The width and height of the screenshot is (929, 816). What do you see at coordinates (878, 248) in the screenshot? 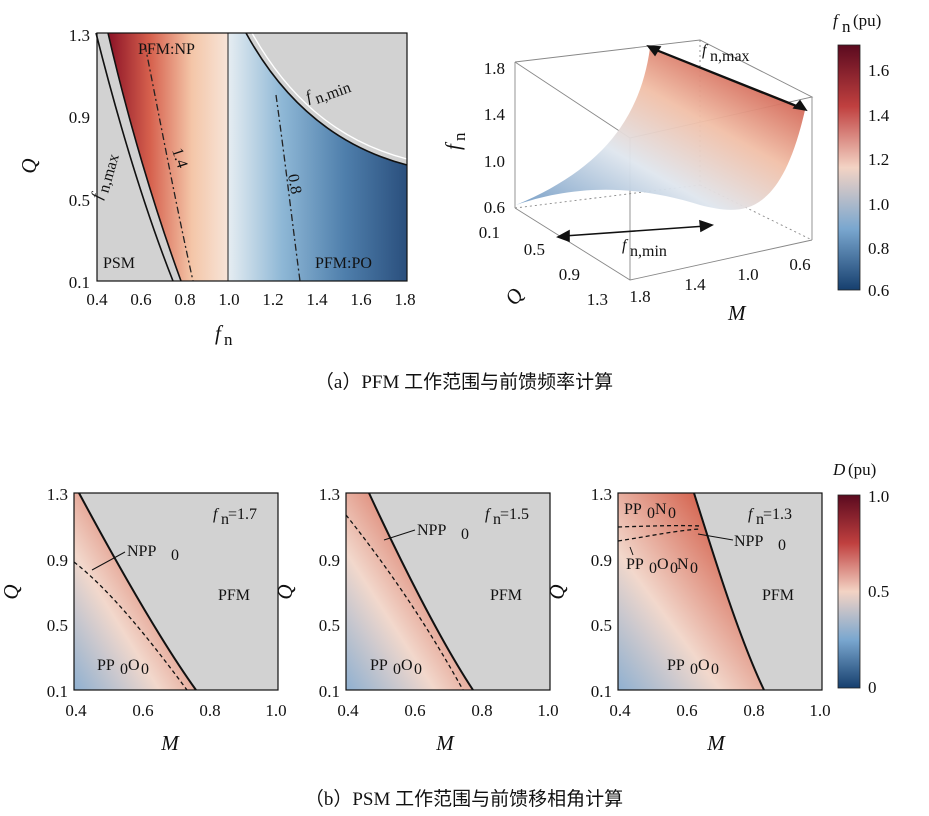
I see `cbar-tick: 0.8` at bounding box center [878, 248].